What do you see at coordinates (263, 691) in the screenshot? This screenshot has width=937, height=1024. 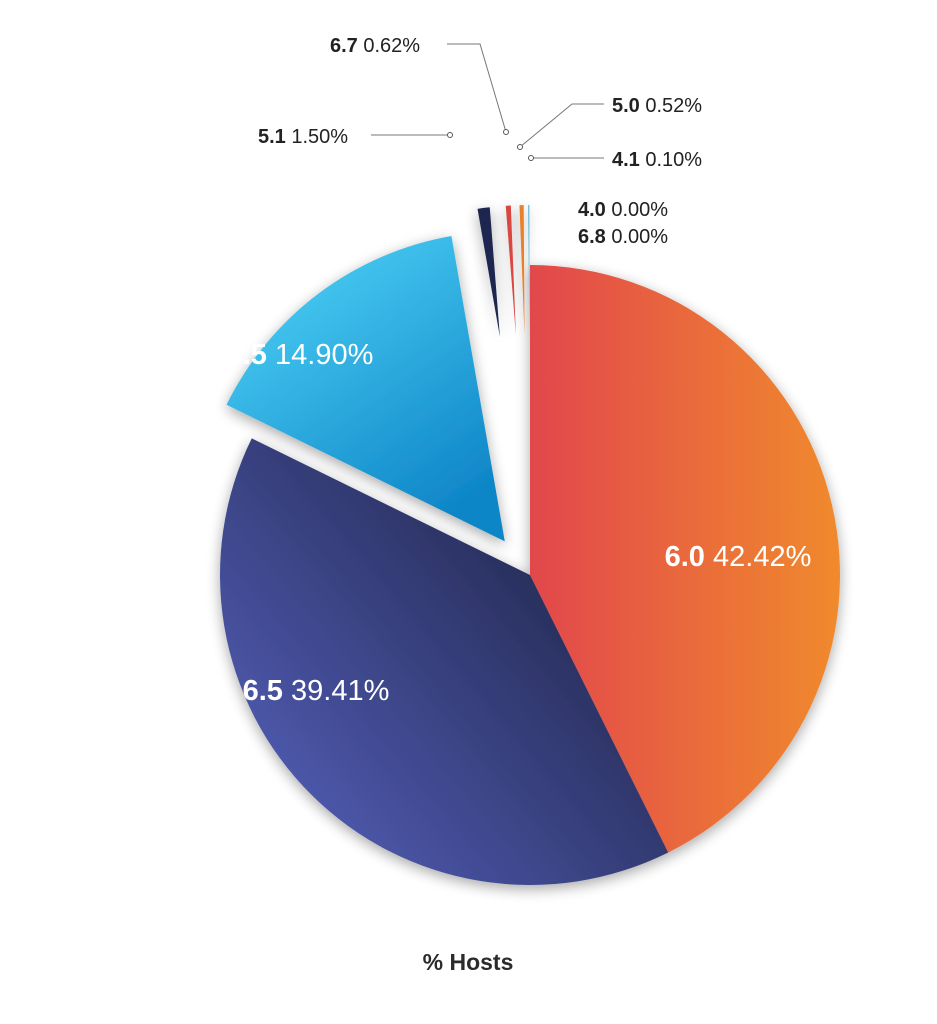 I see `slice-label-version: 6.5` at bounding box center [263, 691].